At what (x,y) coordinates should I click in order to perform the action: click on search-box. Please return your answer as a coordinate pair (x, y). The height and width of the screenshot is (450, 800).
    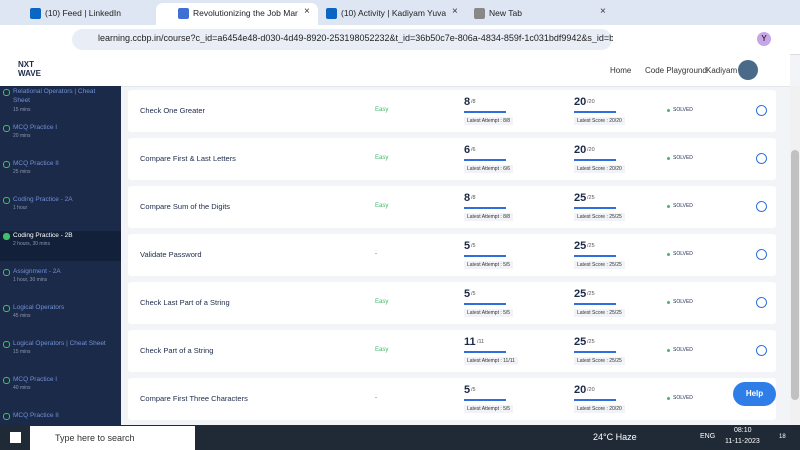
    Looking at the image, I should click on (112, 438).